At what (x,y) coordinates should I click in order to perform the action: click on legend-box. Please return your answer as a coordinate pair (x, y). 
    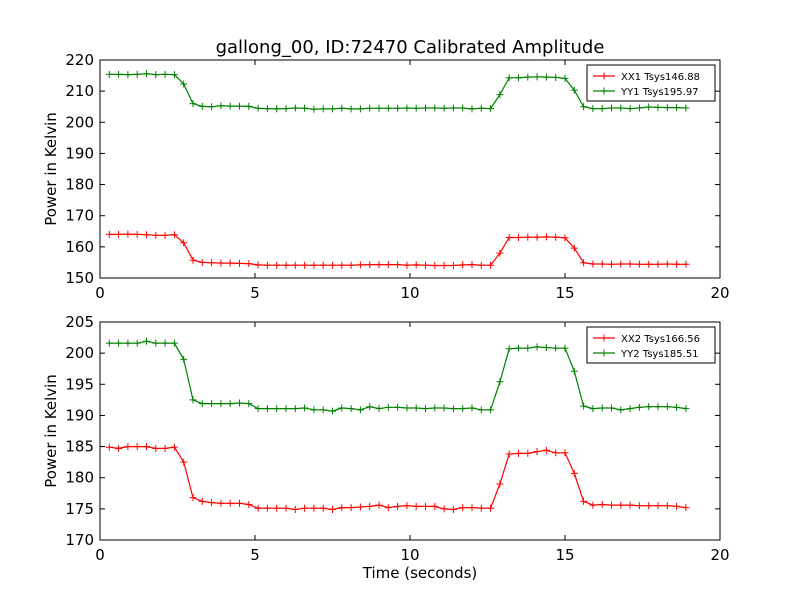
    Looking at the image, I should click on (651, 83).